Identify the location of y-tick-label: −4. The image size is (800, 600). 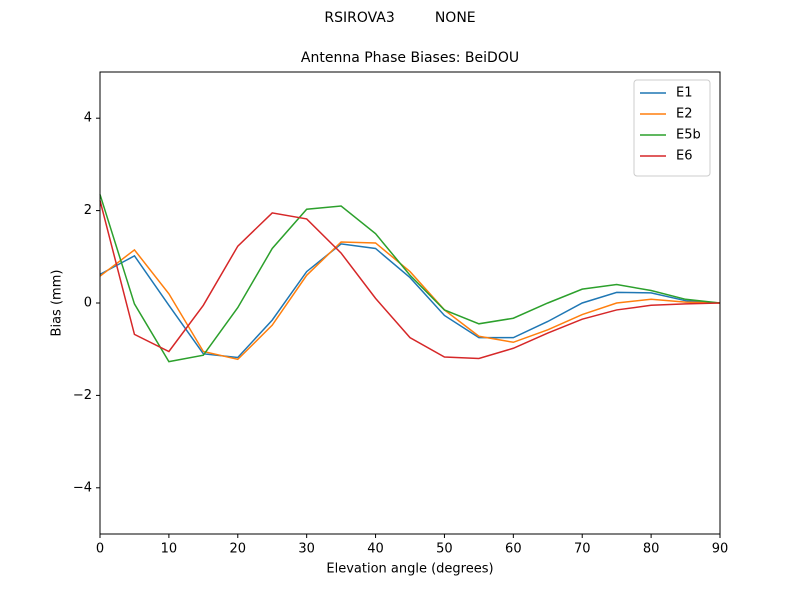
(82, 487).